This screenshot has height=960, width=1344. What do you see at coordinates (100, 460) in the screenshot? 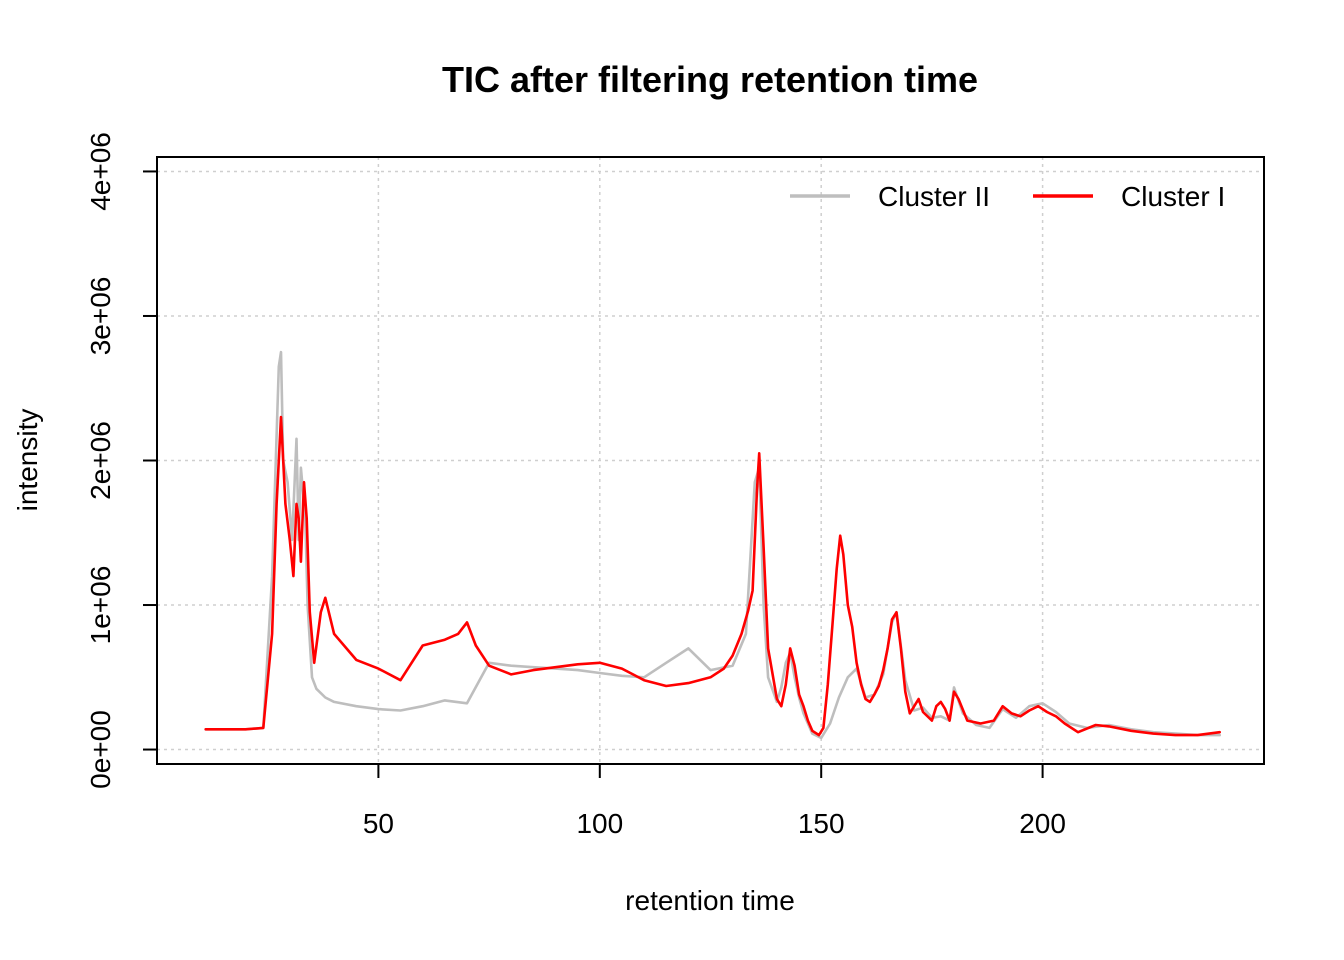
I see `y-tick-label: 2e+06` at bounding box center [100, 460].